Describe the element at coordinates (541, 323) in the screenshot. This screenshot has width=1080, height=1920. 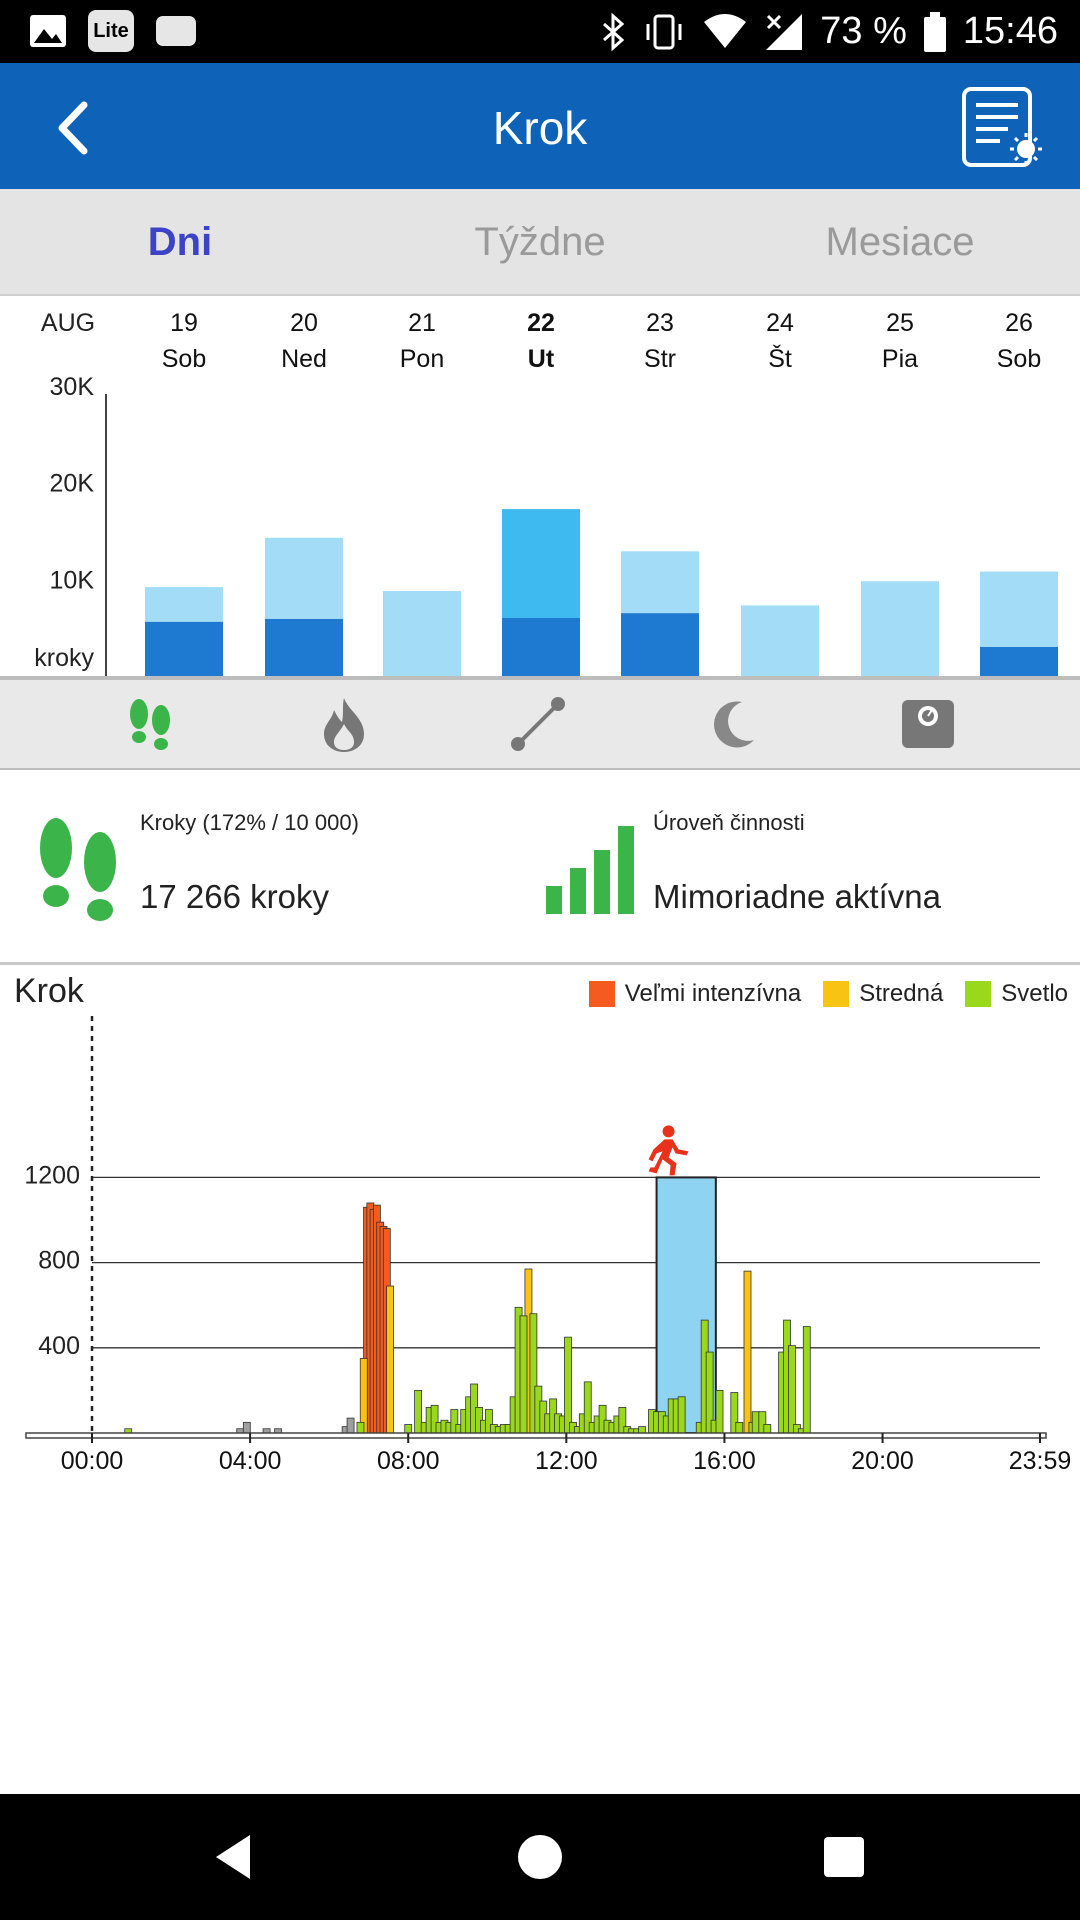
I see `day-date: 22` at that location.